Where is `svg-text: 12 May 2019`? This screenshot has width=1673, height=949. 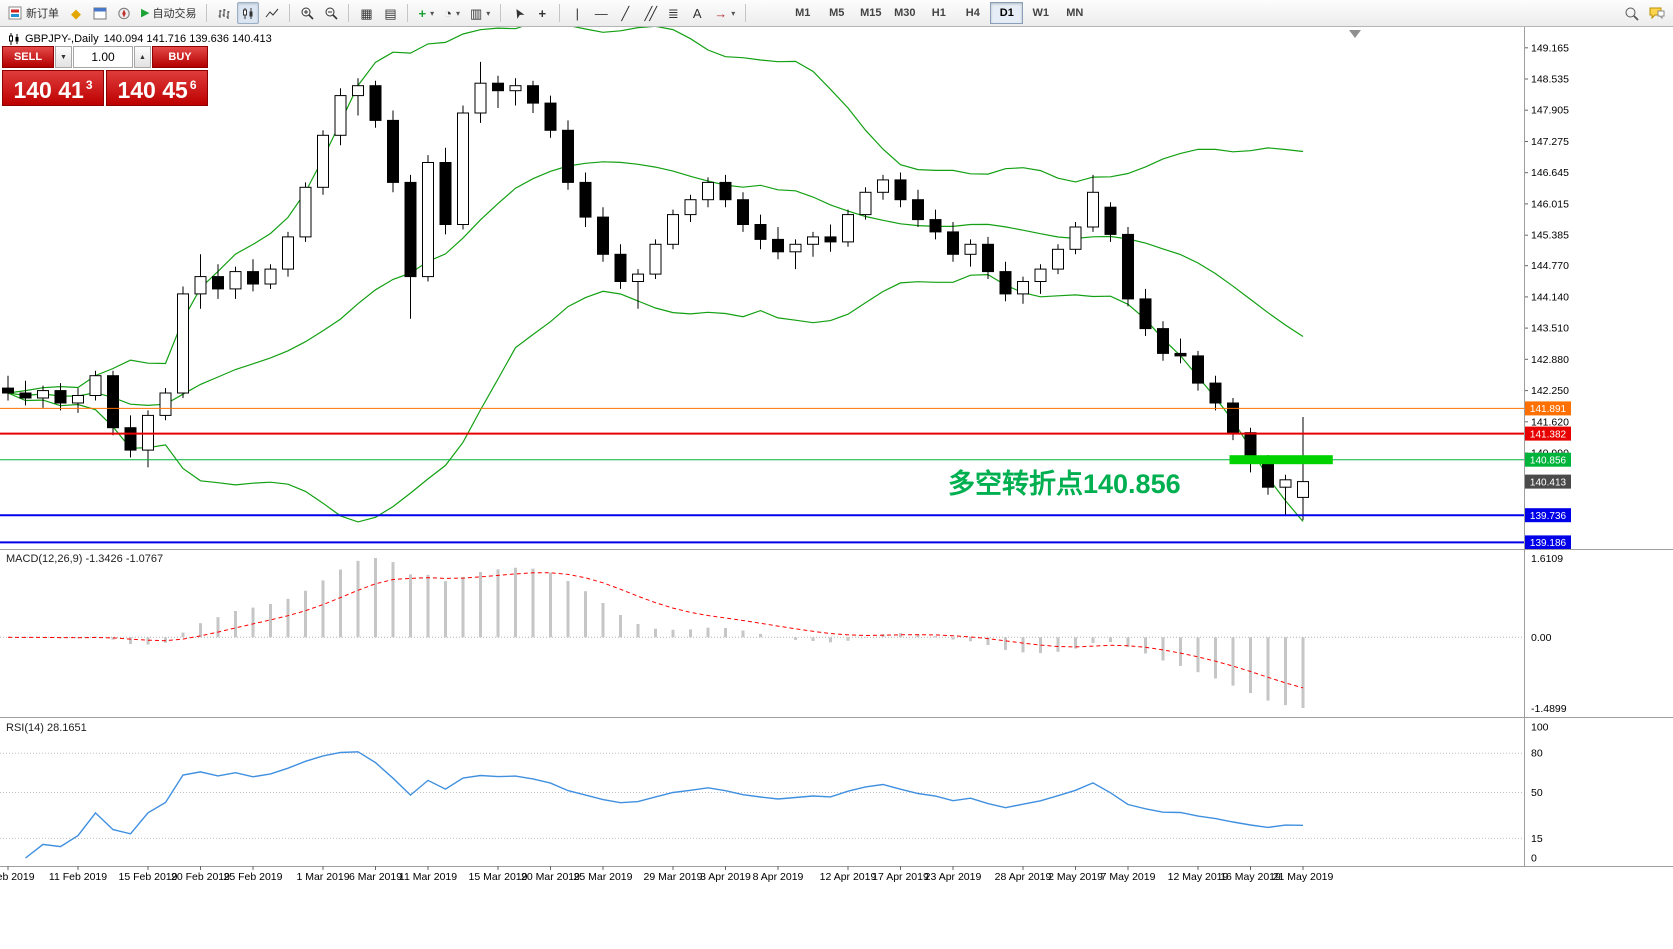 svg-text: 12 May 2019 is located at coordinates (1198, 877).